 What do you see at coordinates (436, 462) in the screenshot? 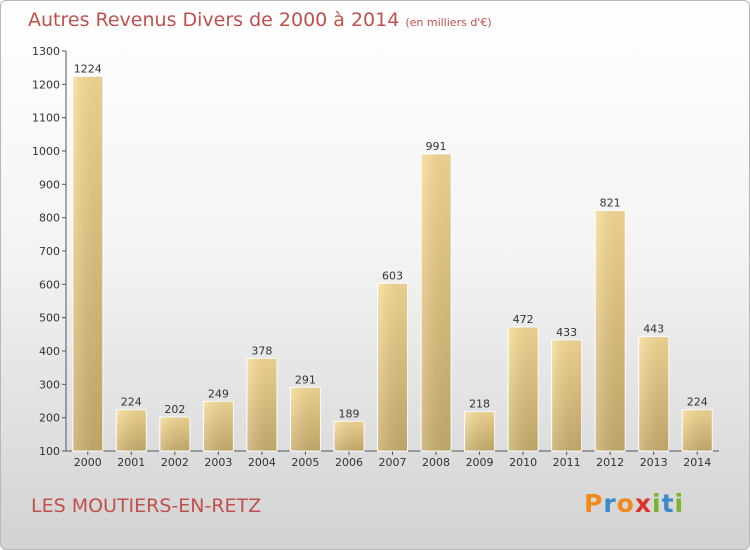
I see `x-tick-label: 2008` at bounding box center [436, 462].